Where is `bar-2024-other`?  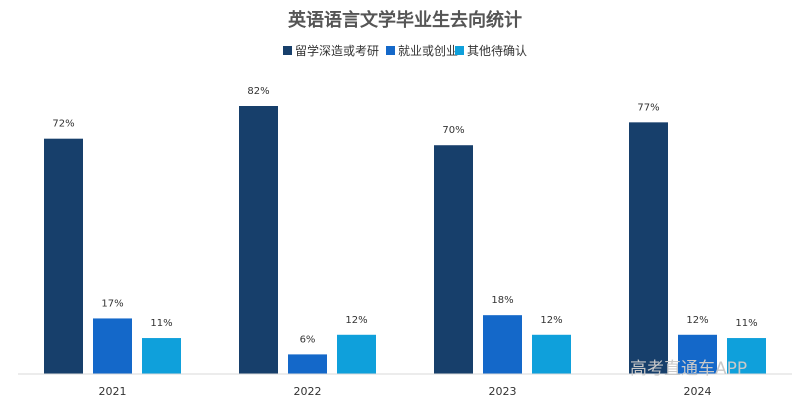 bar-2024-other is located at coordinates (746, 356).